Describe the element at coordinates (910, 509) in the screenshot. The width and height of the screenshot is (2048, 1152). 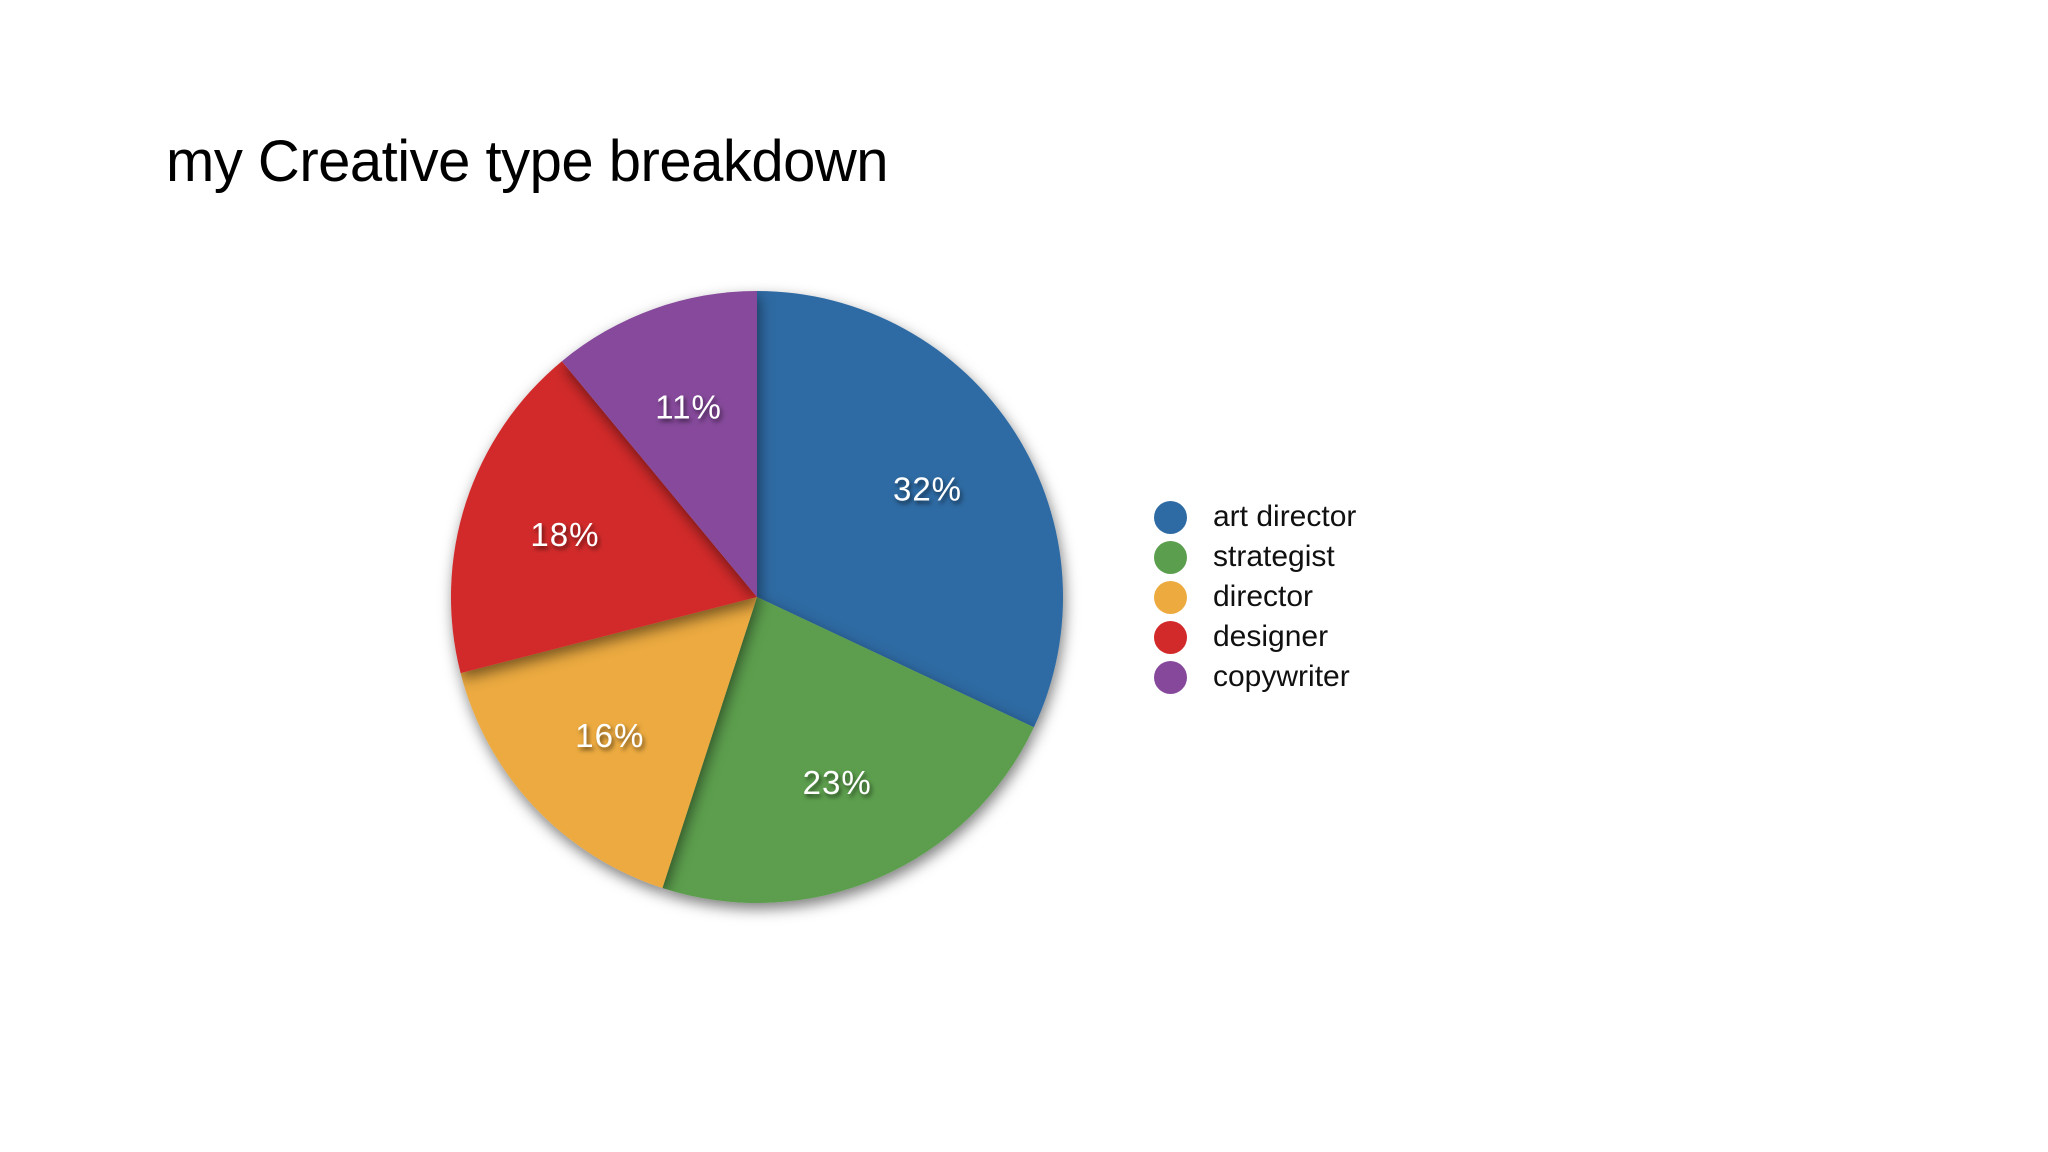
I see `pie-slice-art-director` at that location.